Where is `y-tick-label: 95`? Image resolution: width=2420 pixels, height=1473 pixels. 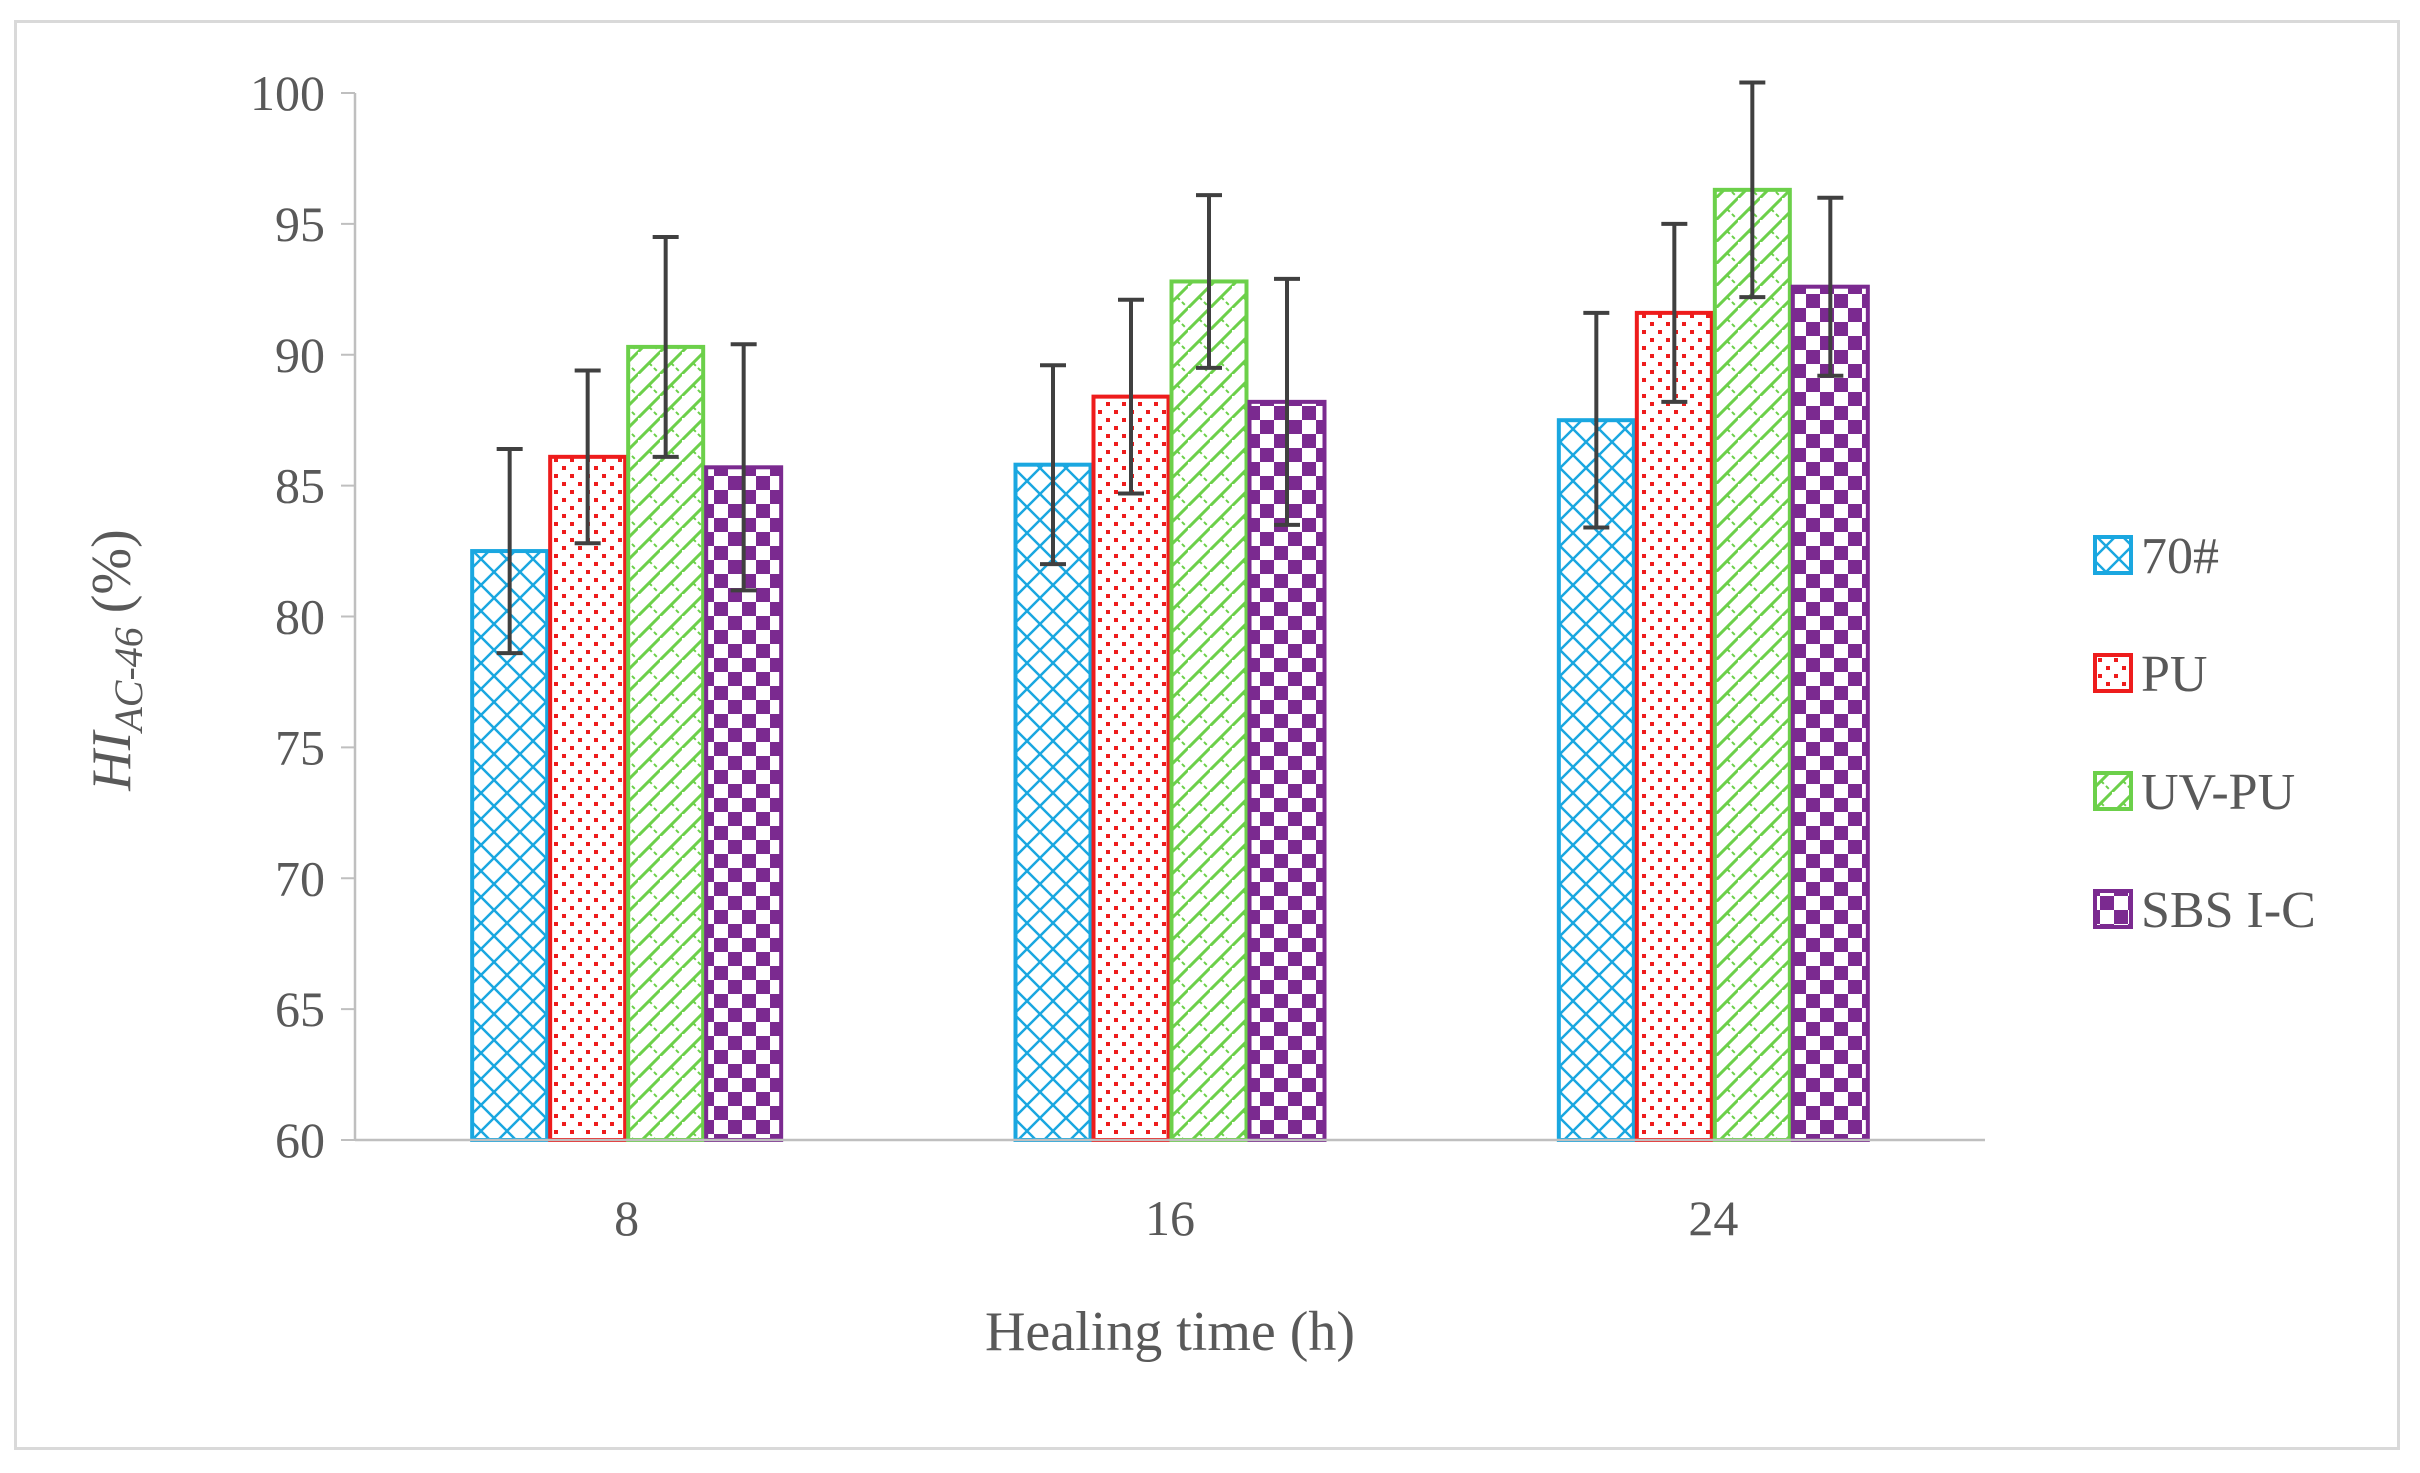
y-tick-label: 95 is located at coordinates (300, 224).